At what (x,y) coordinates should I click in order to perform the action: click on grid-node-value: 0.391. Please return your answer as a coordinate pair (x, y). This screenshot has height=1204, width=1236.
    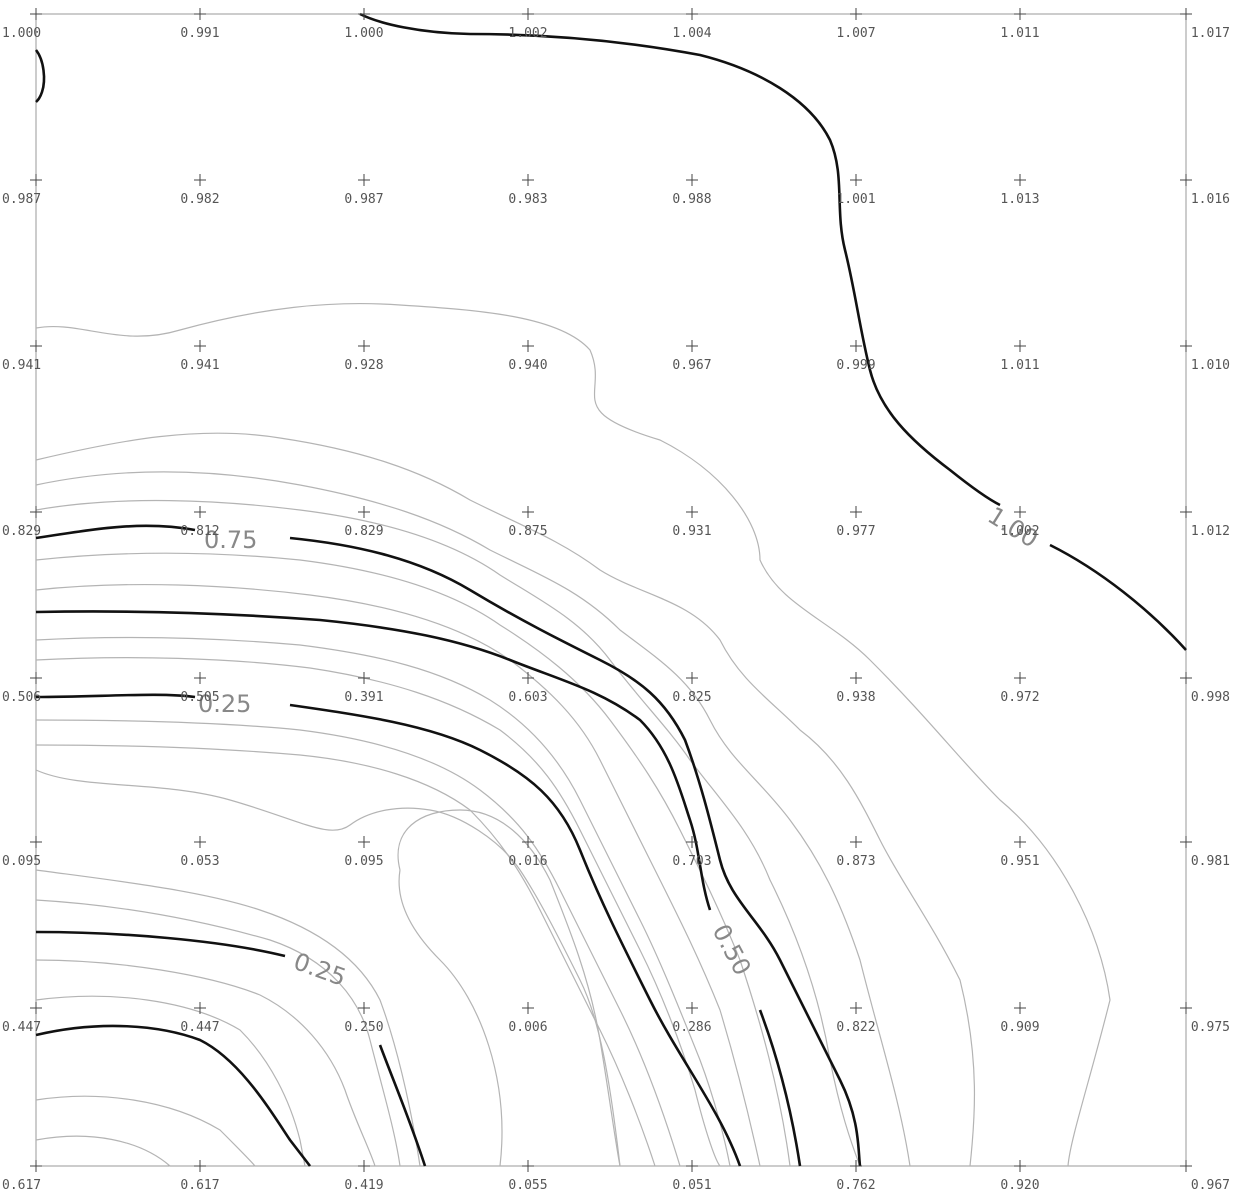
    Looking at the image, I should click on (363, 697).